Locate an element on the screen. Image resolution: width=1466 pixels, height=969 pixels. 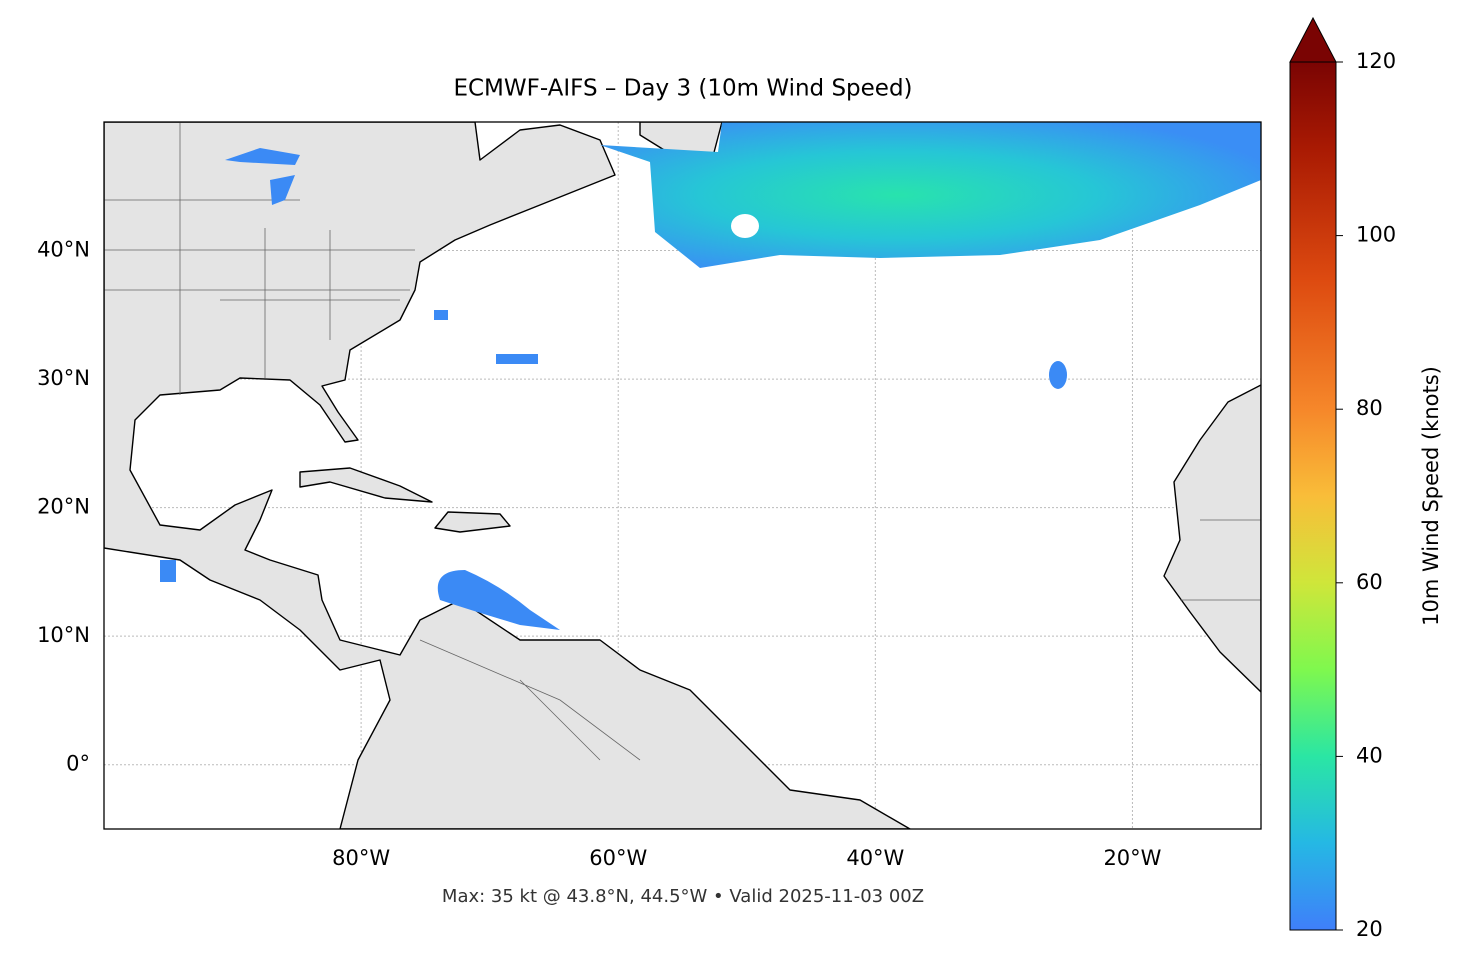
colorbar-tick-label: 100 is located at coordinates (1376, 235).